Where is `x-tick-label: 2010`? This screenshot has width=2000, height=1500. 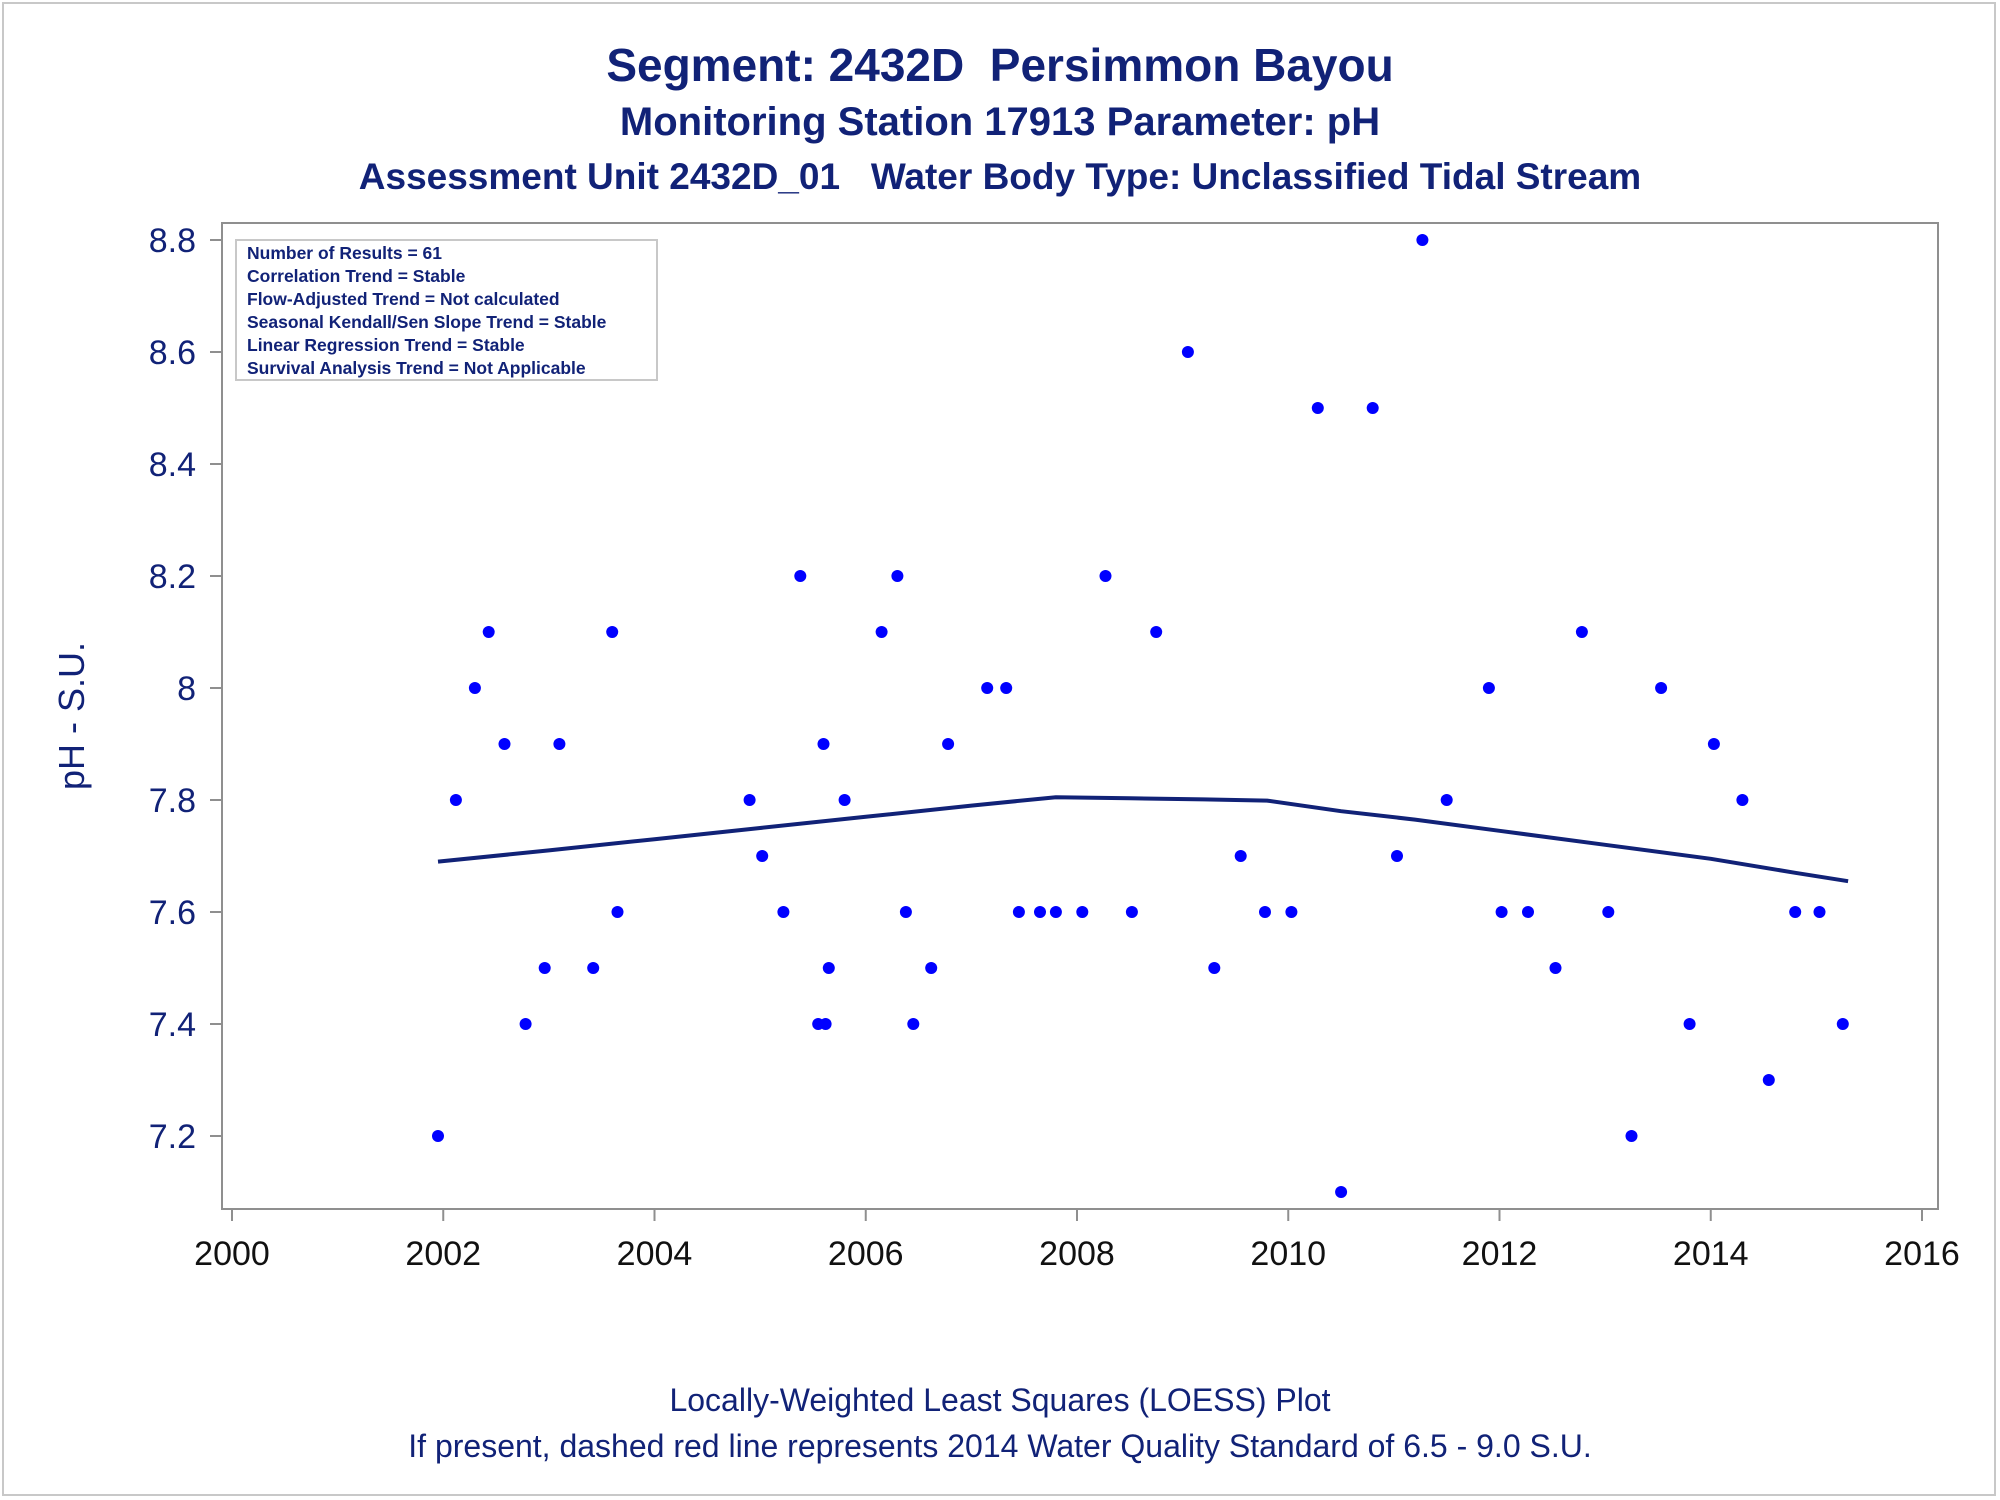
x-tick-label: 2010 is located at coordinates (1288, 1254).